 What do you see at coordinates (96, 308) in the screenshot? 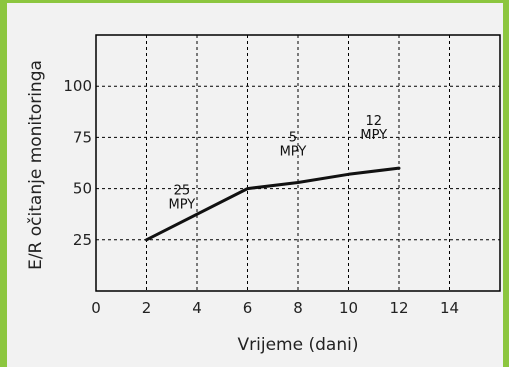
I see `x-tick-label: 0` at bounding box center [96, 308].